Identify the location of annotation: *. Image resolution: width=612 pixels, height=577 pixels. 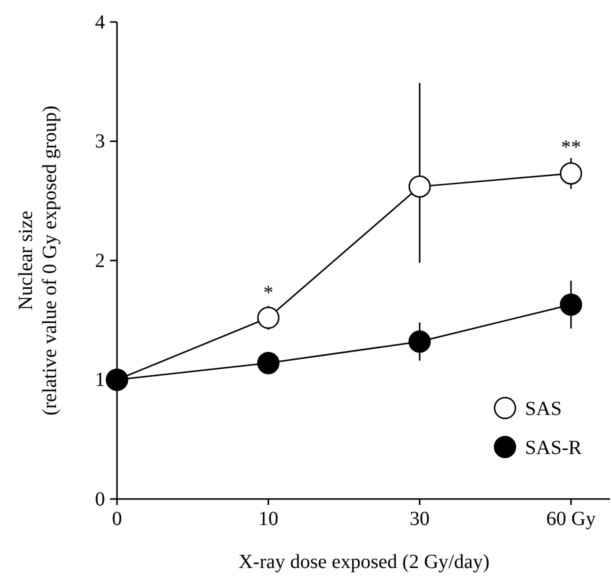
(268, 293).